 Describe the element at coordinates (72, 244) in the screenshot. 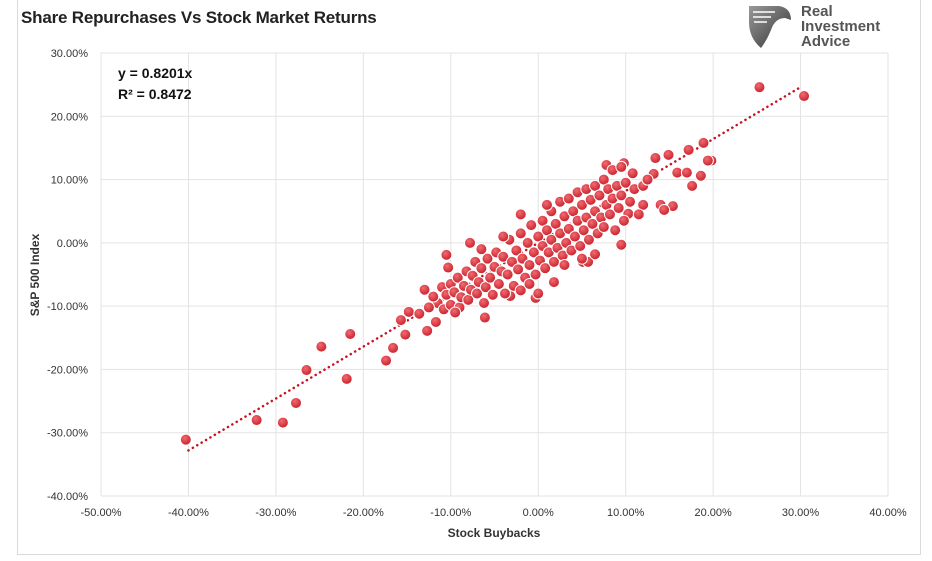

I see `y-tick-label: 0.00%` at that location.